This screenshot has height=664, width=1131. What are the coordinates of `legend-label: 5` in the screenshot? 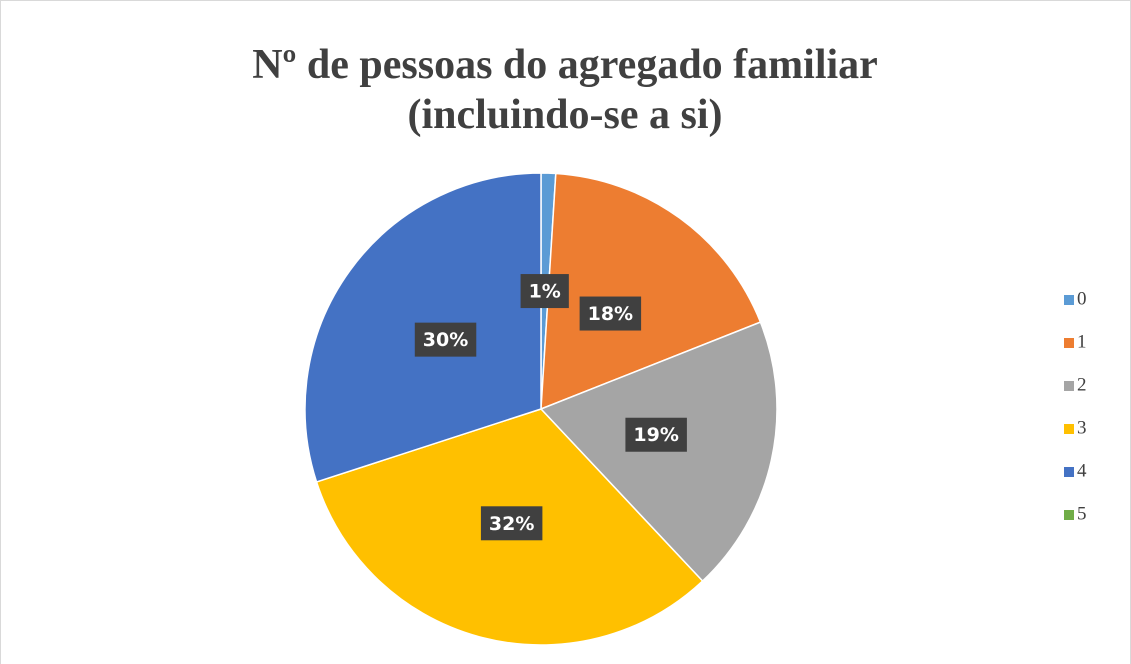 It's located at (1082, 513).